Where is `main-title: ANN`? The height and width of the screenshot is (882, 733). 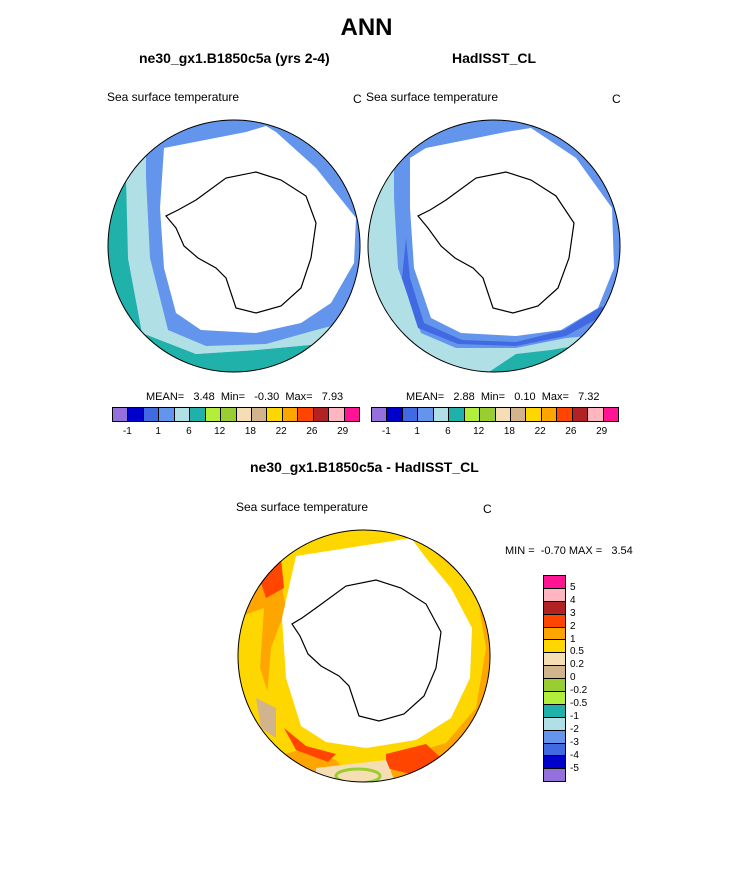
main-title: ANN is located at coordinates (366, 27).